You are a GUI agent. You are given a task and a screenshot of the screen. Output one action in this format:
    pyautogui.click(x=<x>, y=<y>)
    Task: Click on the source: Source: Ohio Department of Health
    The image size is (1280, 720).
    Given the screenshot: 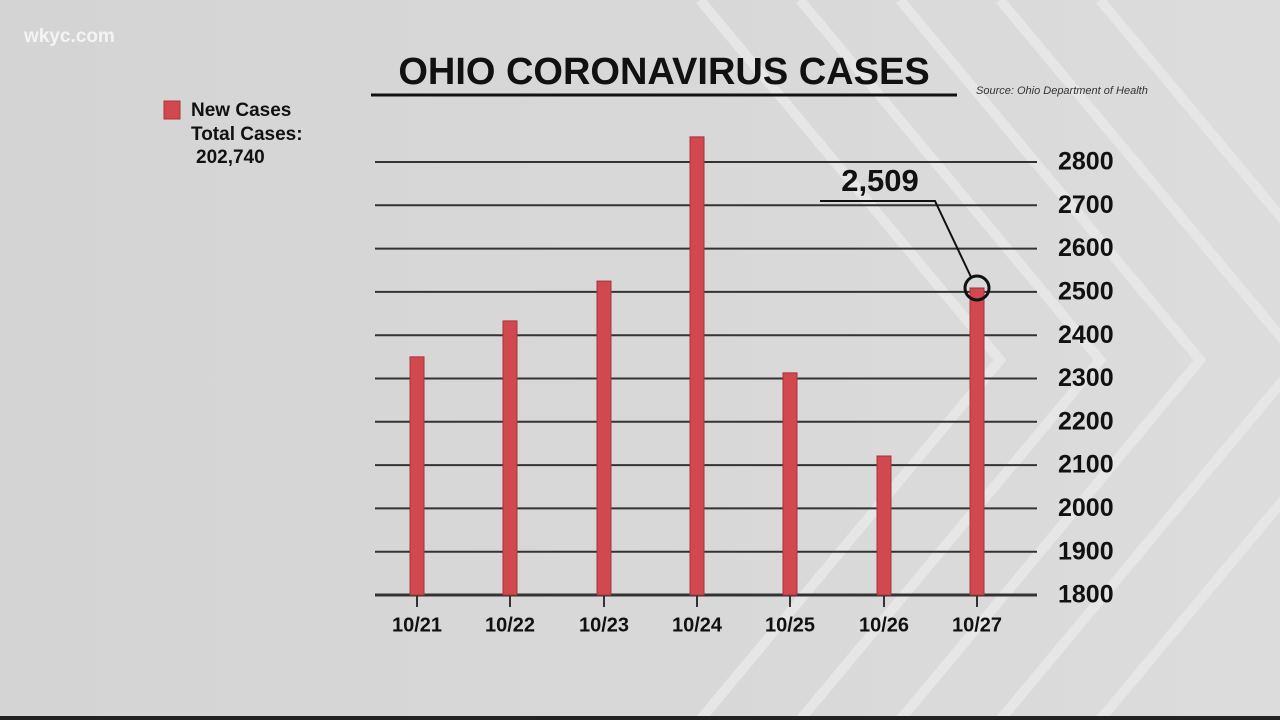 What is the action you would take?
    pyautogui.click(x=1062, y=91)
    